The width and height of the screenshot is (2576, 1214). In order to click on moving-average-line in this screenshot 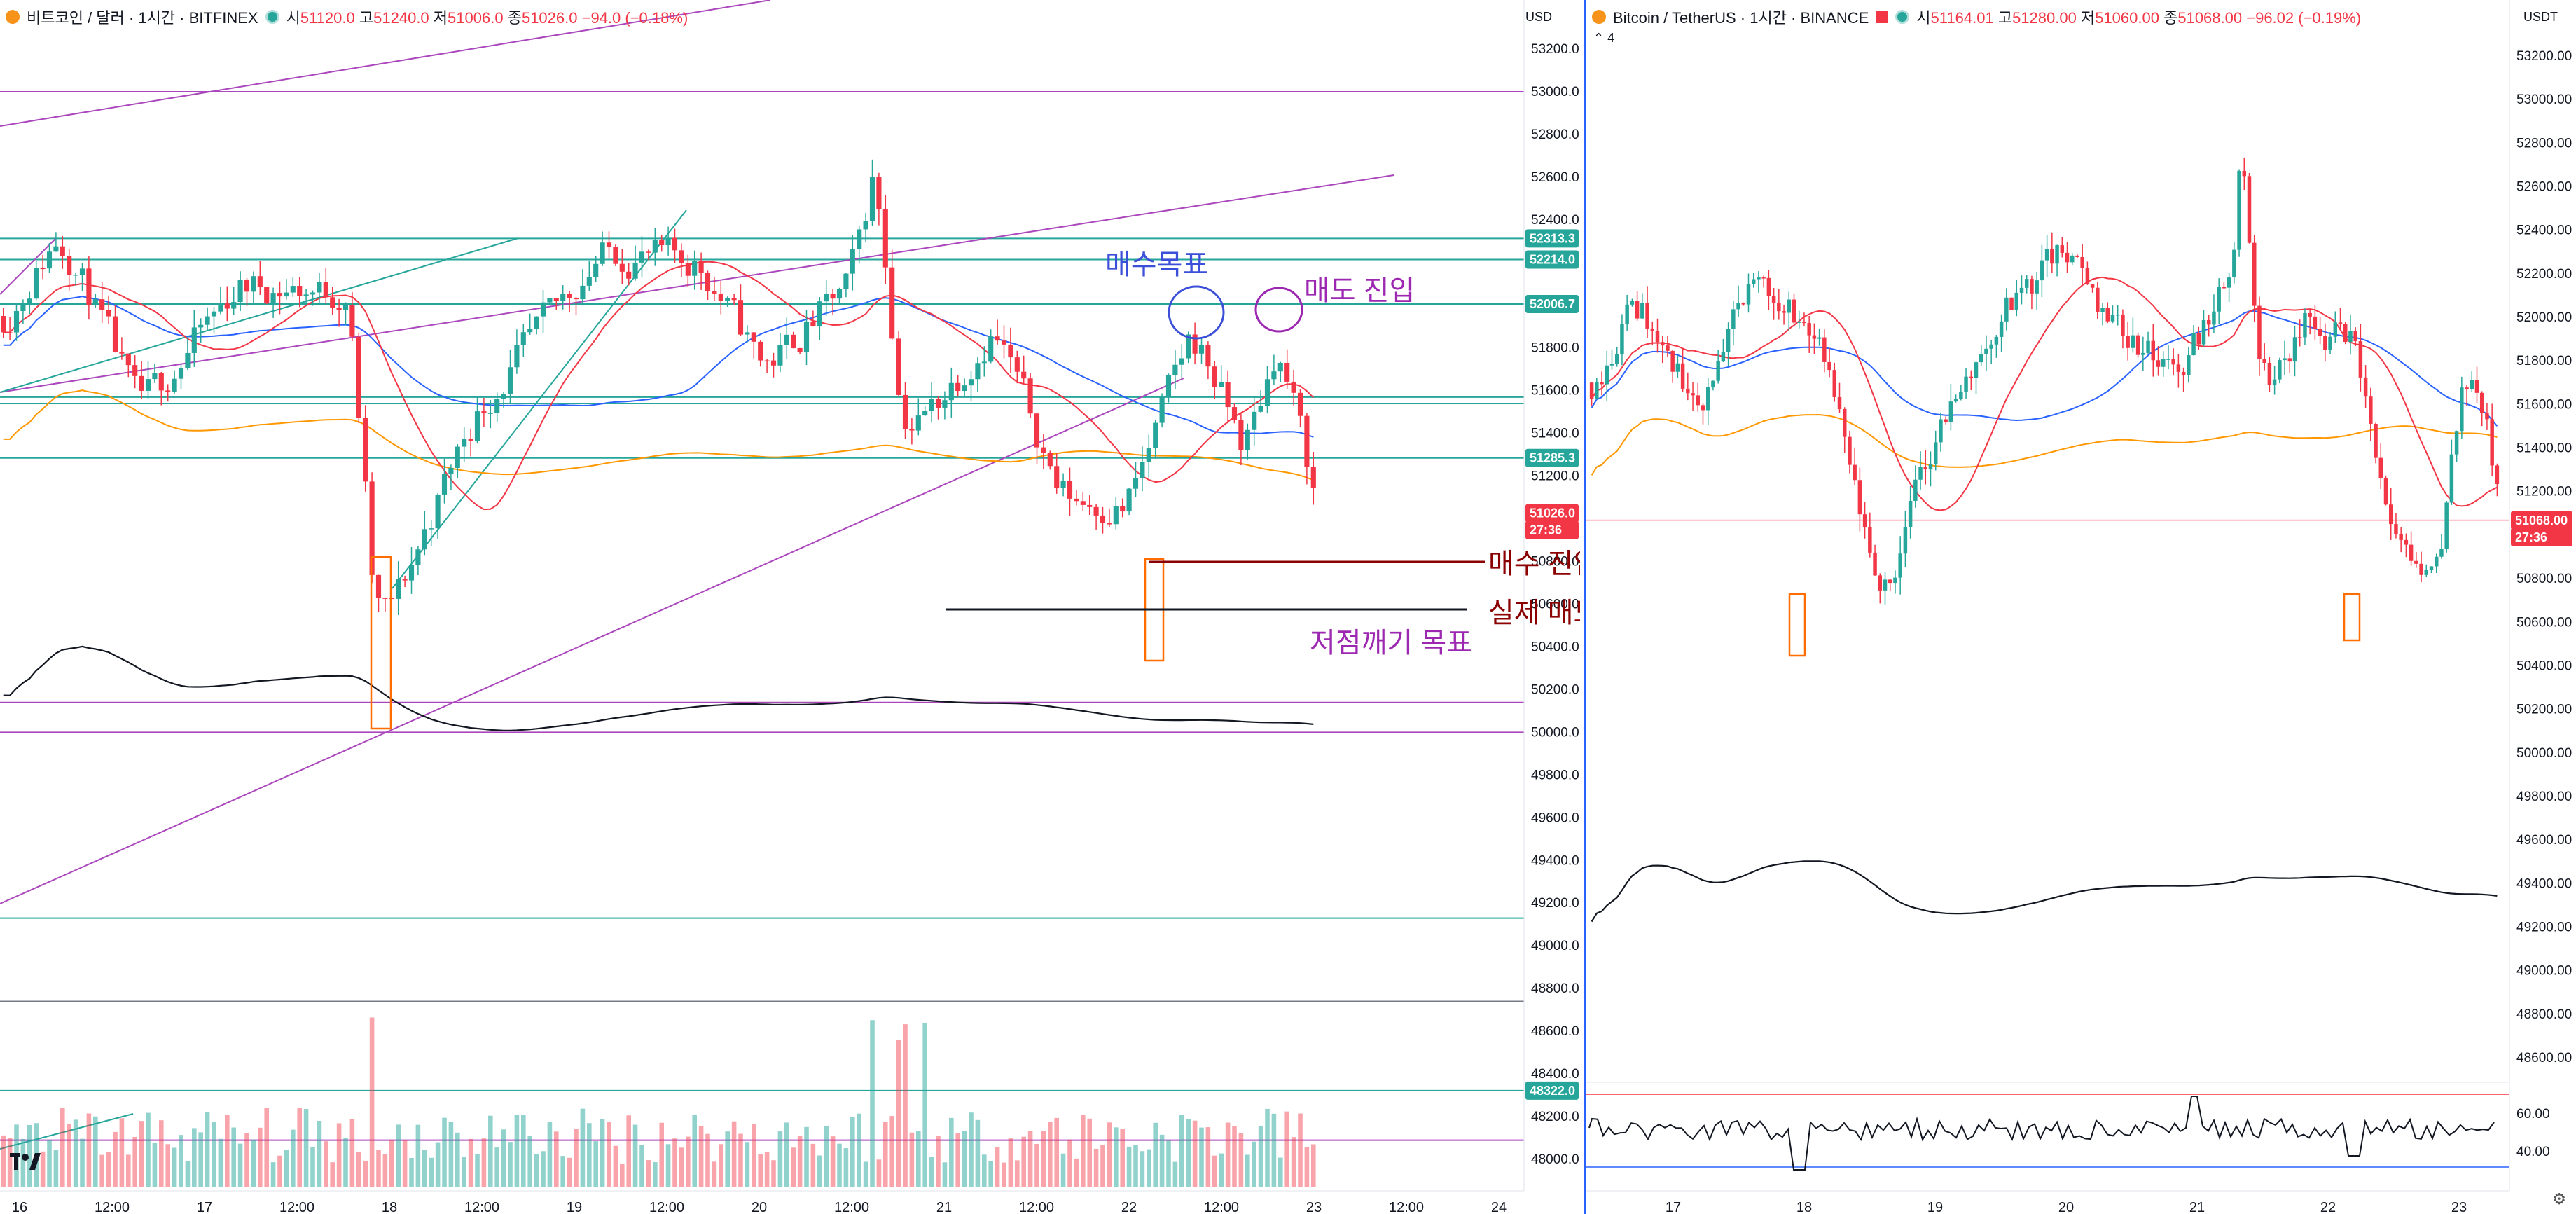, I will do `click(659, 386)`.